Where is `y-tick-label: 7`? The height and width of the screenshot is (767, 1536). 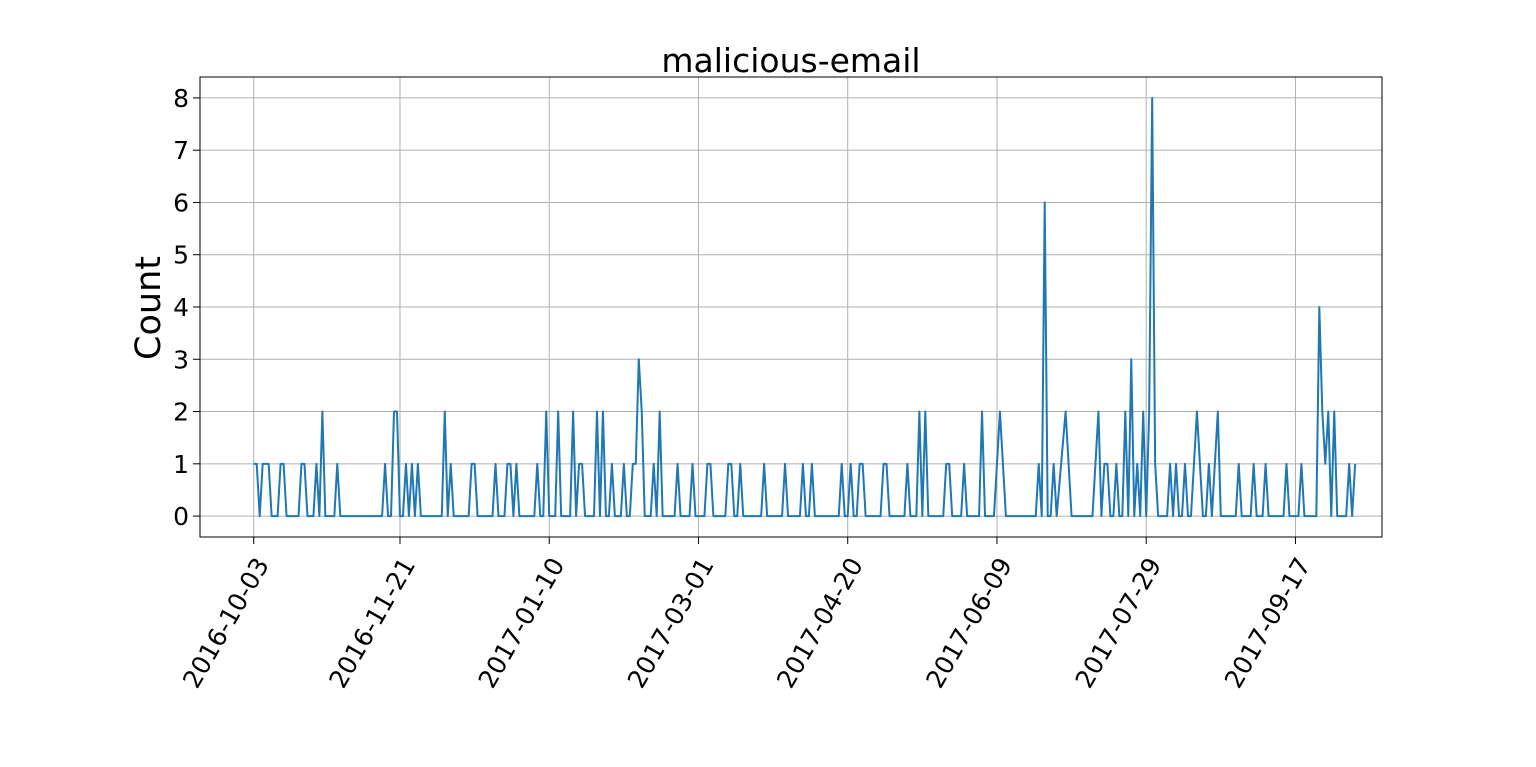
y-tick-label: 7 is located at coordinates (181, 150).